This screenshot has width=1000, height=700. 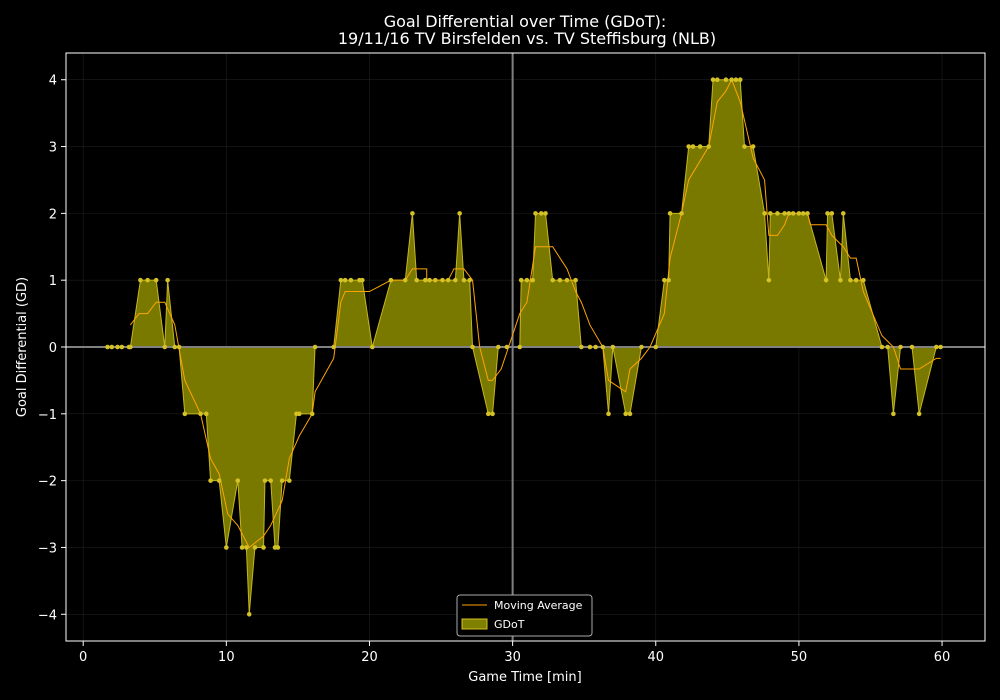 What do you see at coordinates (474, 624) in the screenshot?
I see `legend-gdot-swatch` at bounding box center [474, 624].